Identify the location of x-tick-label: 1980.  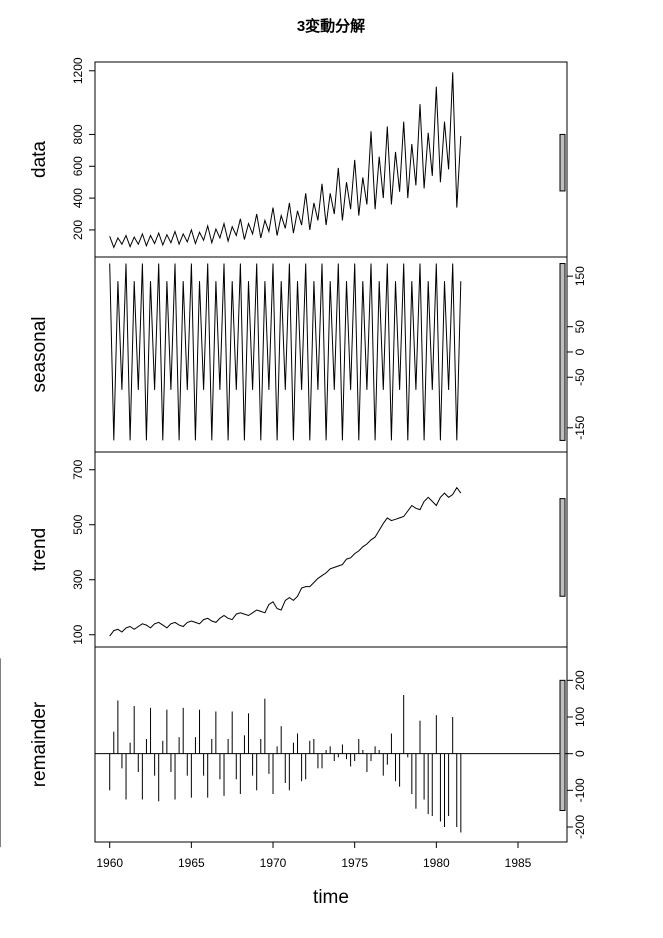
(436, 863).